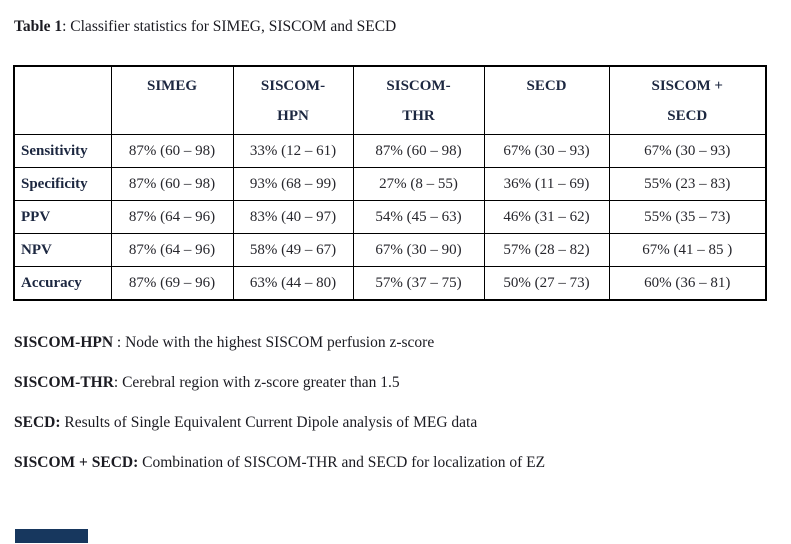  I want to click on footnote-term: SISCOM + SECD:, so click(76, 462).